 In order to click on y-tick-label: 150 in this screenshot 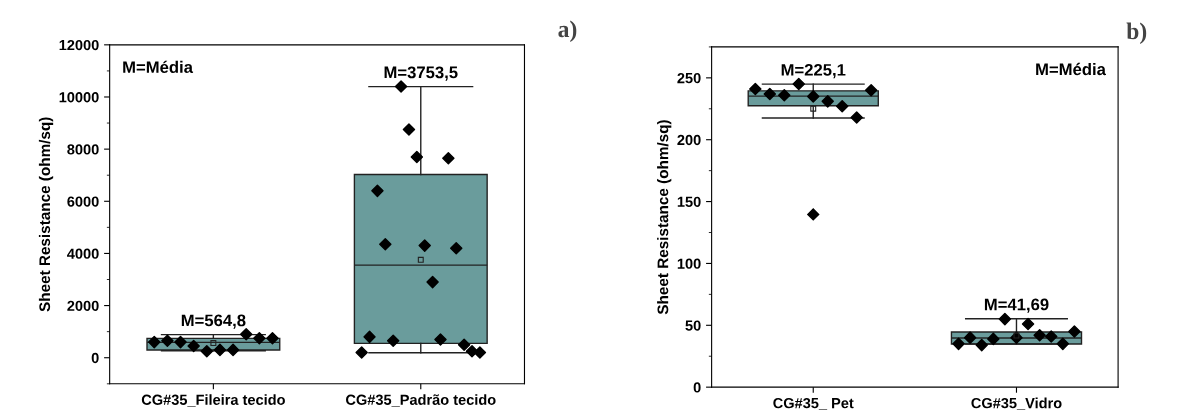, I will do `click(689, 201)`.